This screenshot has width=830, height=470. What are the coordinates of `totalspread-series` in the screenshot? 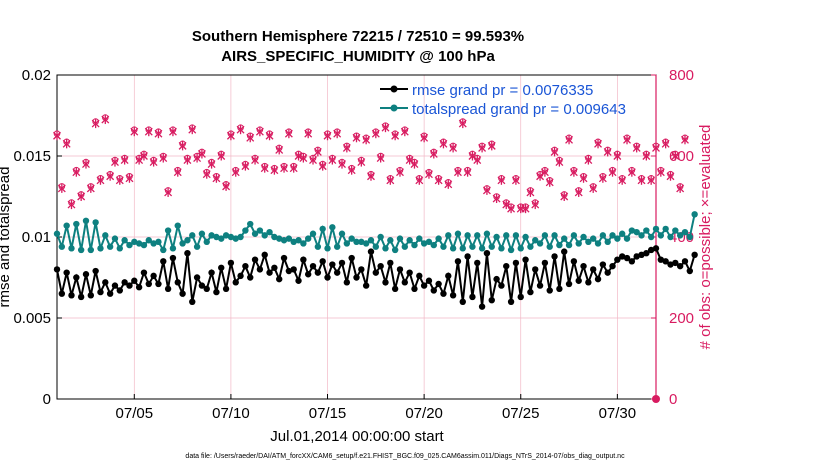 It's located at (375, 232).